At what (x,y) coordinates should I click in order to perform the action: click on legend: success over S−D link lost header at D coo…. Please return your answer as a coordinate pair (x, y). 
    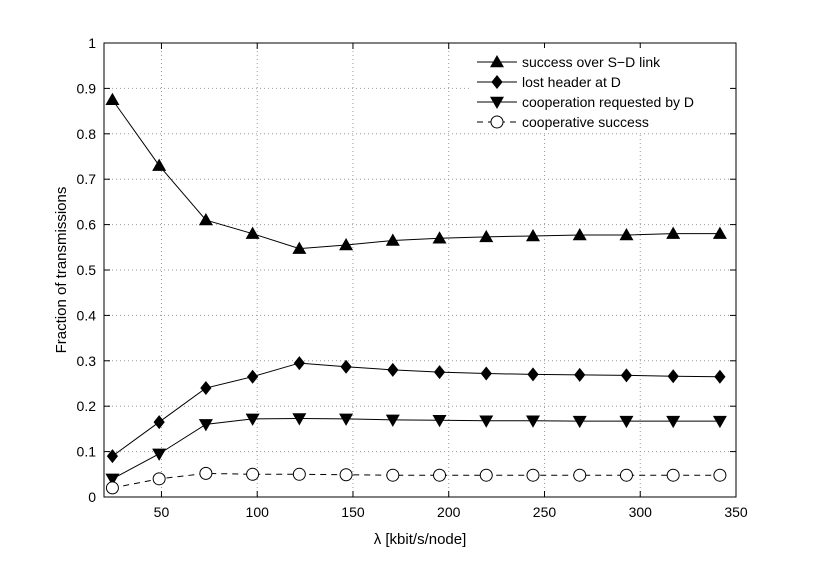
    Looking at the image, I should click on (601, 90).